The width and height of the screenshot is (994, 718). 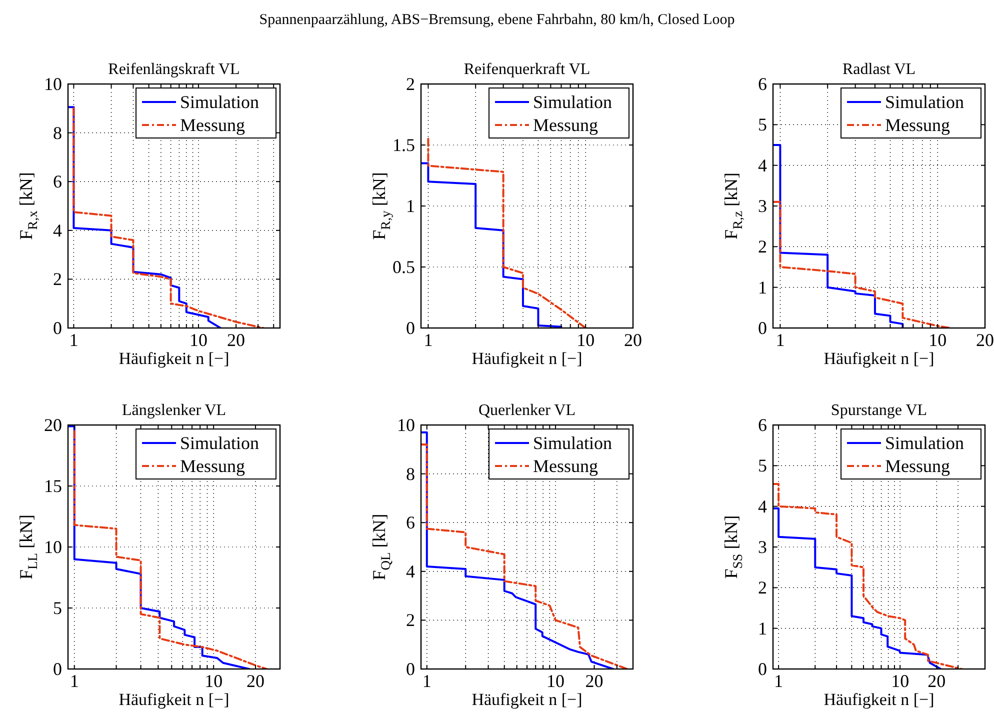 I want to click on y-tick-label: 1.5, so click(x=403, y=145).